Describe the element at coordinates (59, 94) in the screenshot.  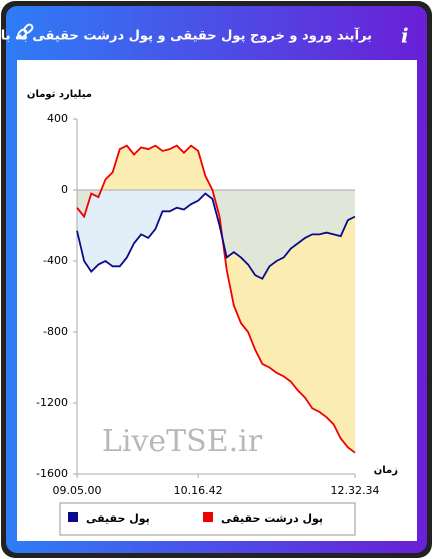
I see `y-axis-label: میلیارد تومان` at that location.